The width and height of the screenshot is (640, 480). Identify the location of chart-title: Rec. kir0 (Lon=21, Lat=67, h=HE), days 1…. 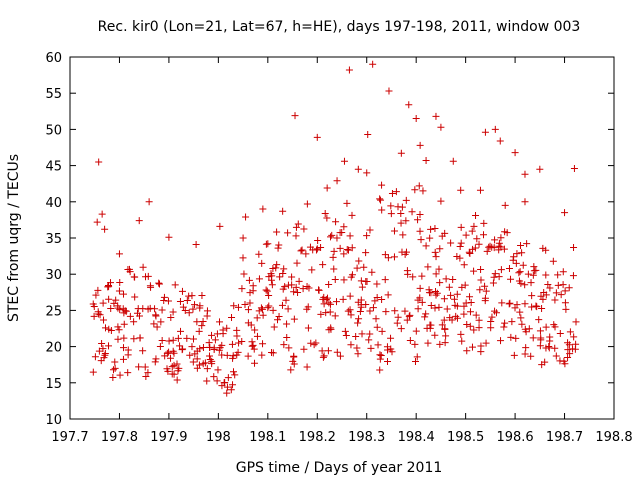
(339, 27).